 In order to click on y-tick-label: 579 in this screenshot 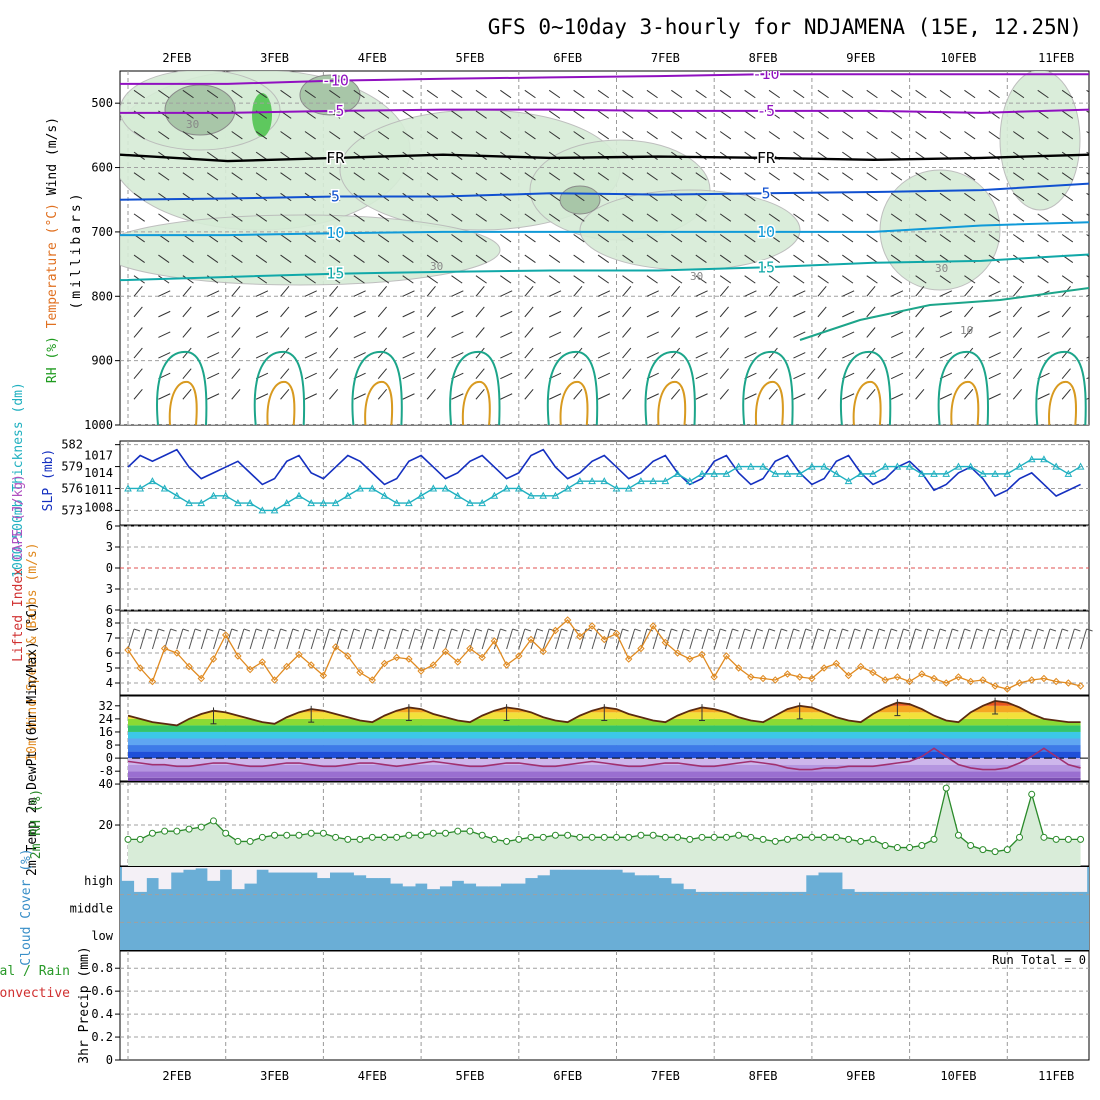, I will do `click(72, 467)`.